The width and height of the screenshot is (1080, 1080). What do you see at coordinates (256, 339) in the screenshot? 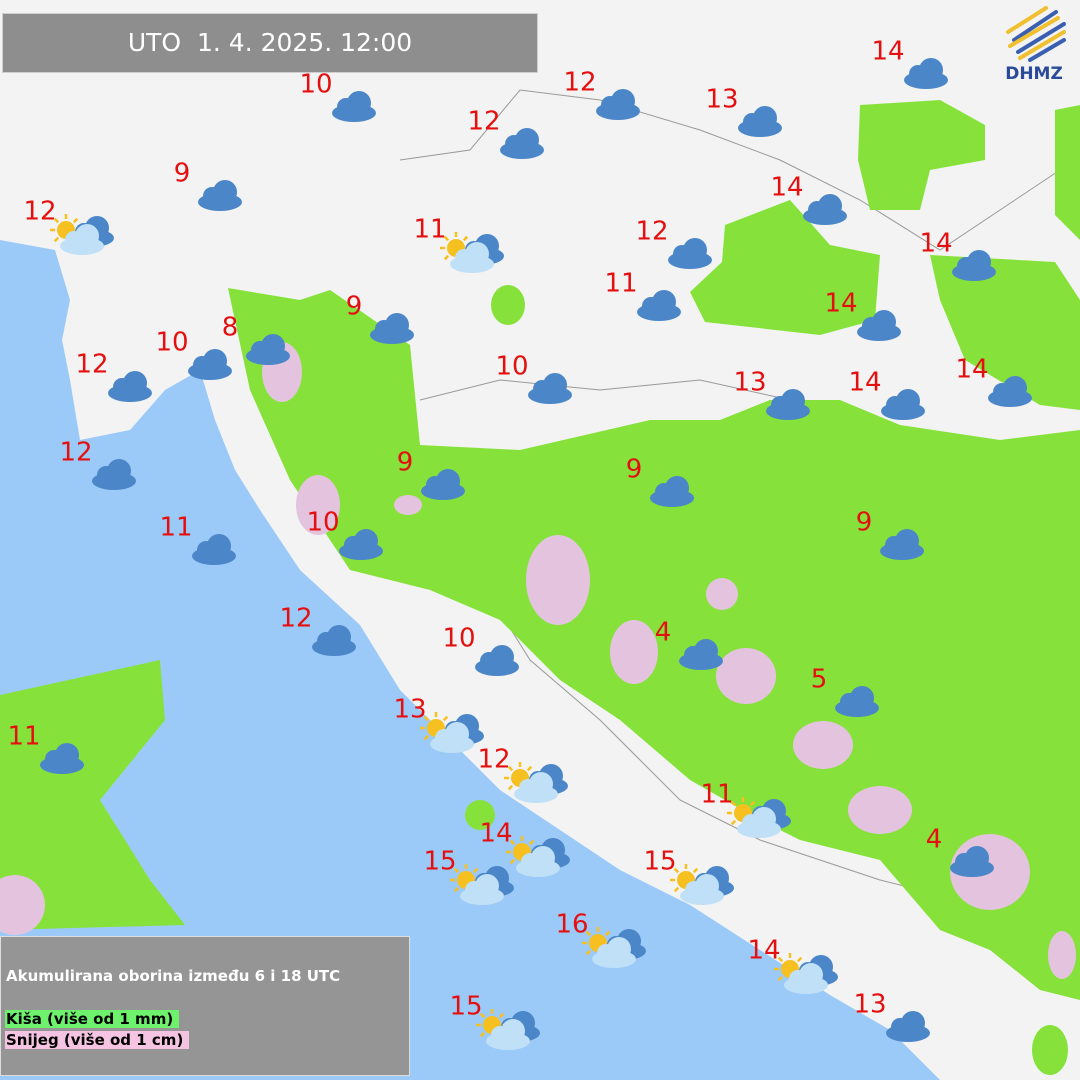
I see `station: 8` at bounding box center [256, 339].